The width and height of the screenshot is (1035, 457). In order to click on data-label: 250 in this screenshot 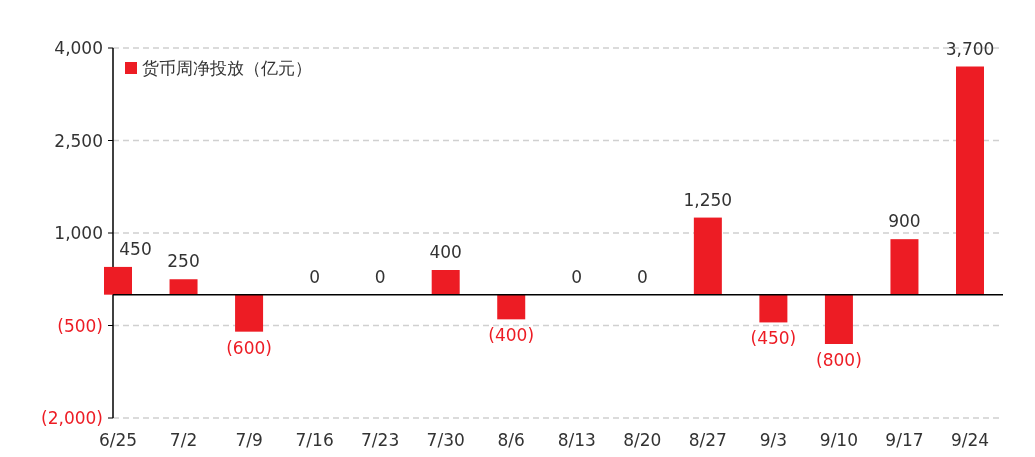, I will do `click(183, 261)`.